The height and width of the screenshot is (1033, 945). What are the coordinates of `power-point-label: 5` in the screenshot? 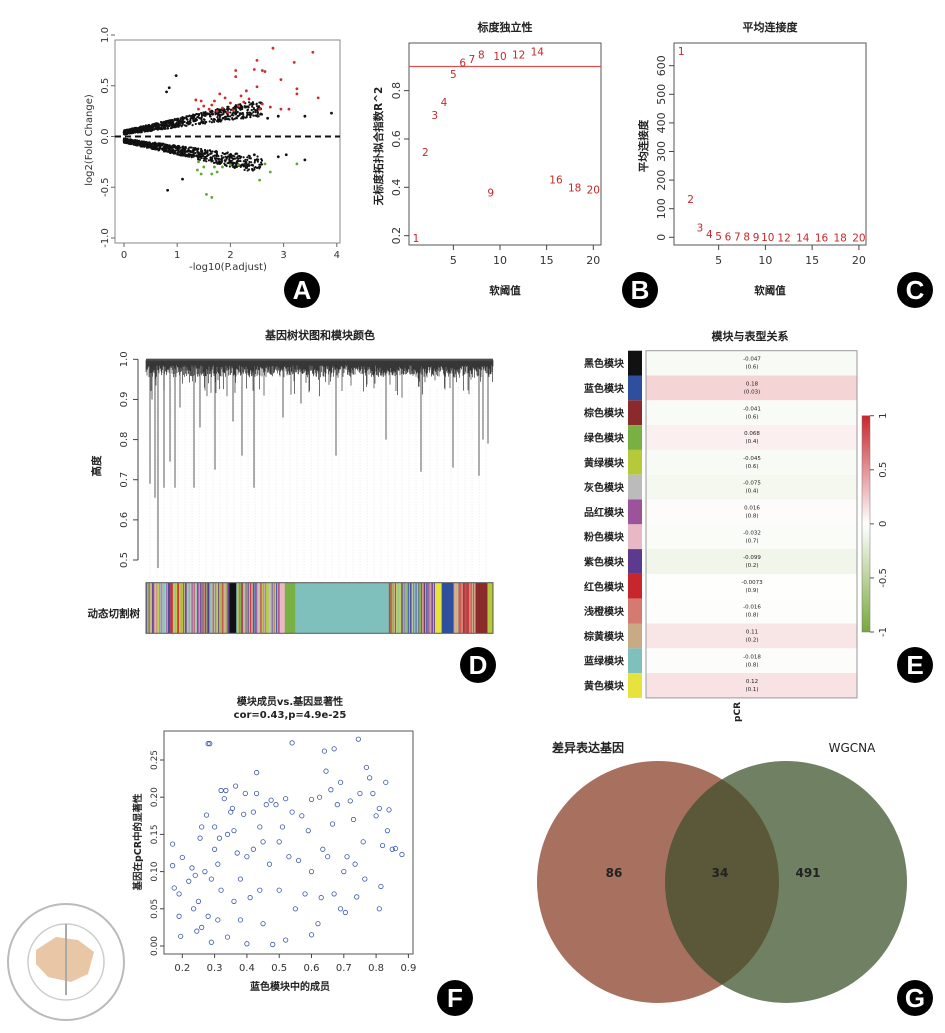 It's located at (718, 237).